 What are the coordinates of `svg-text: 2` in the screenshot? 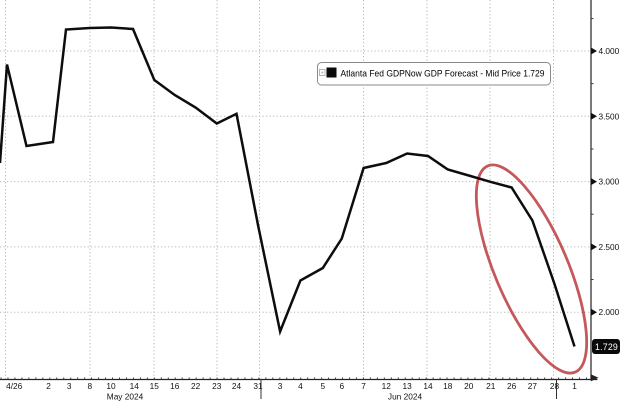 It's located at (48, 386).